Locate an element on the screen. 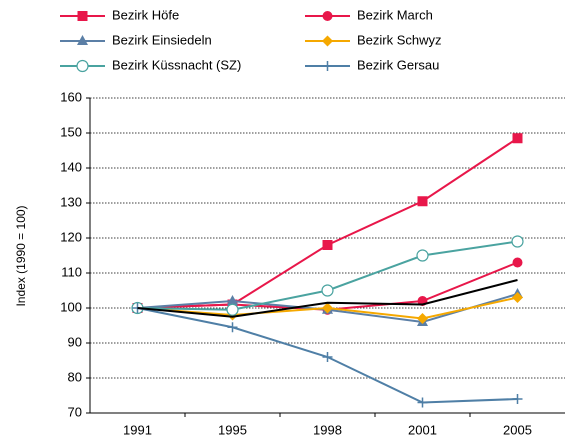  y-axis-label: Index (1990 = 100) is located at coordinates (21, 255).